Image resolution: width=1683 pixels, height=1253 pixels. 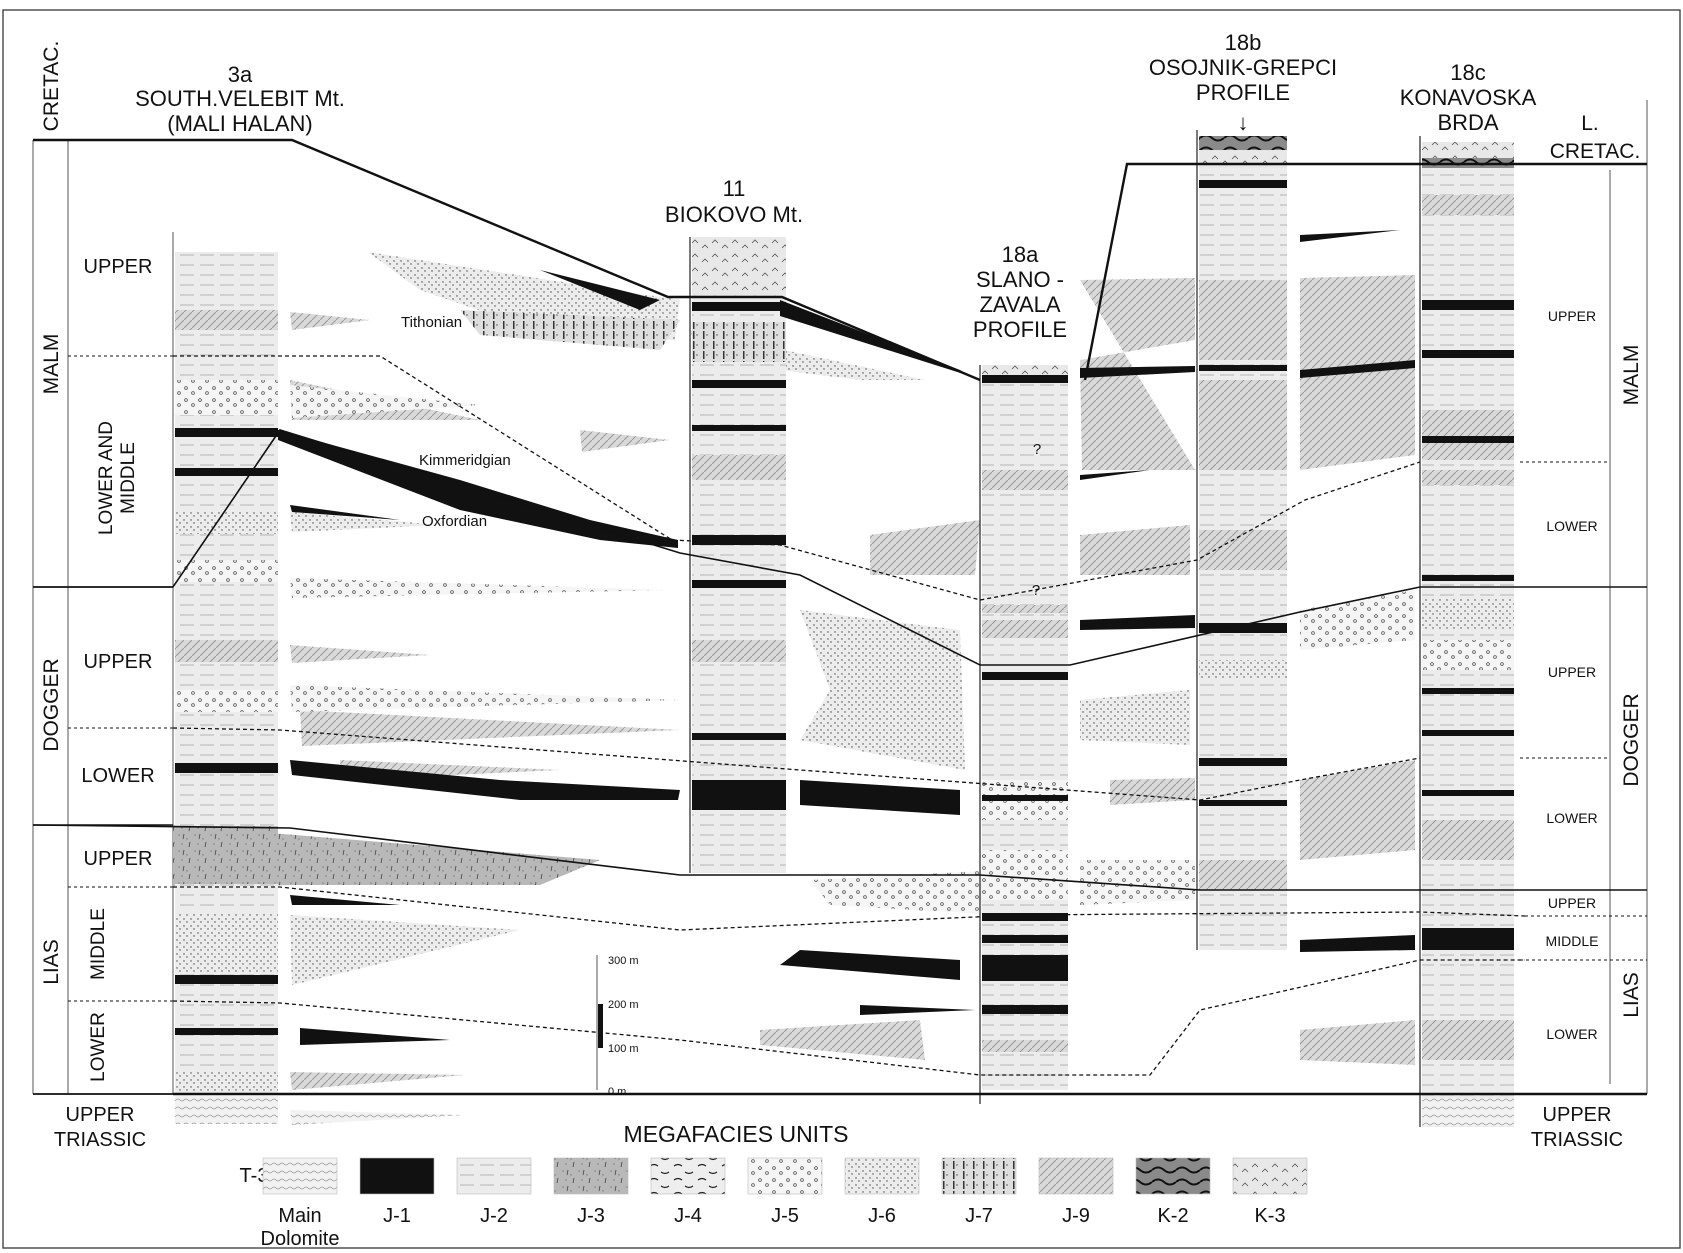 What do you see at coordinates (118, 859) in the screenshot?
I see `sub-left-lias-upper: UPPER` at bounding box center [118, 859].